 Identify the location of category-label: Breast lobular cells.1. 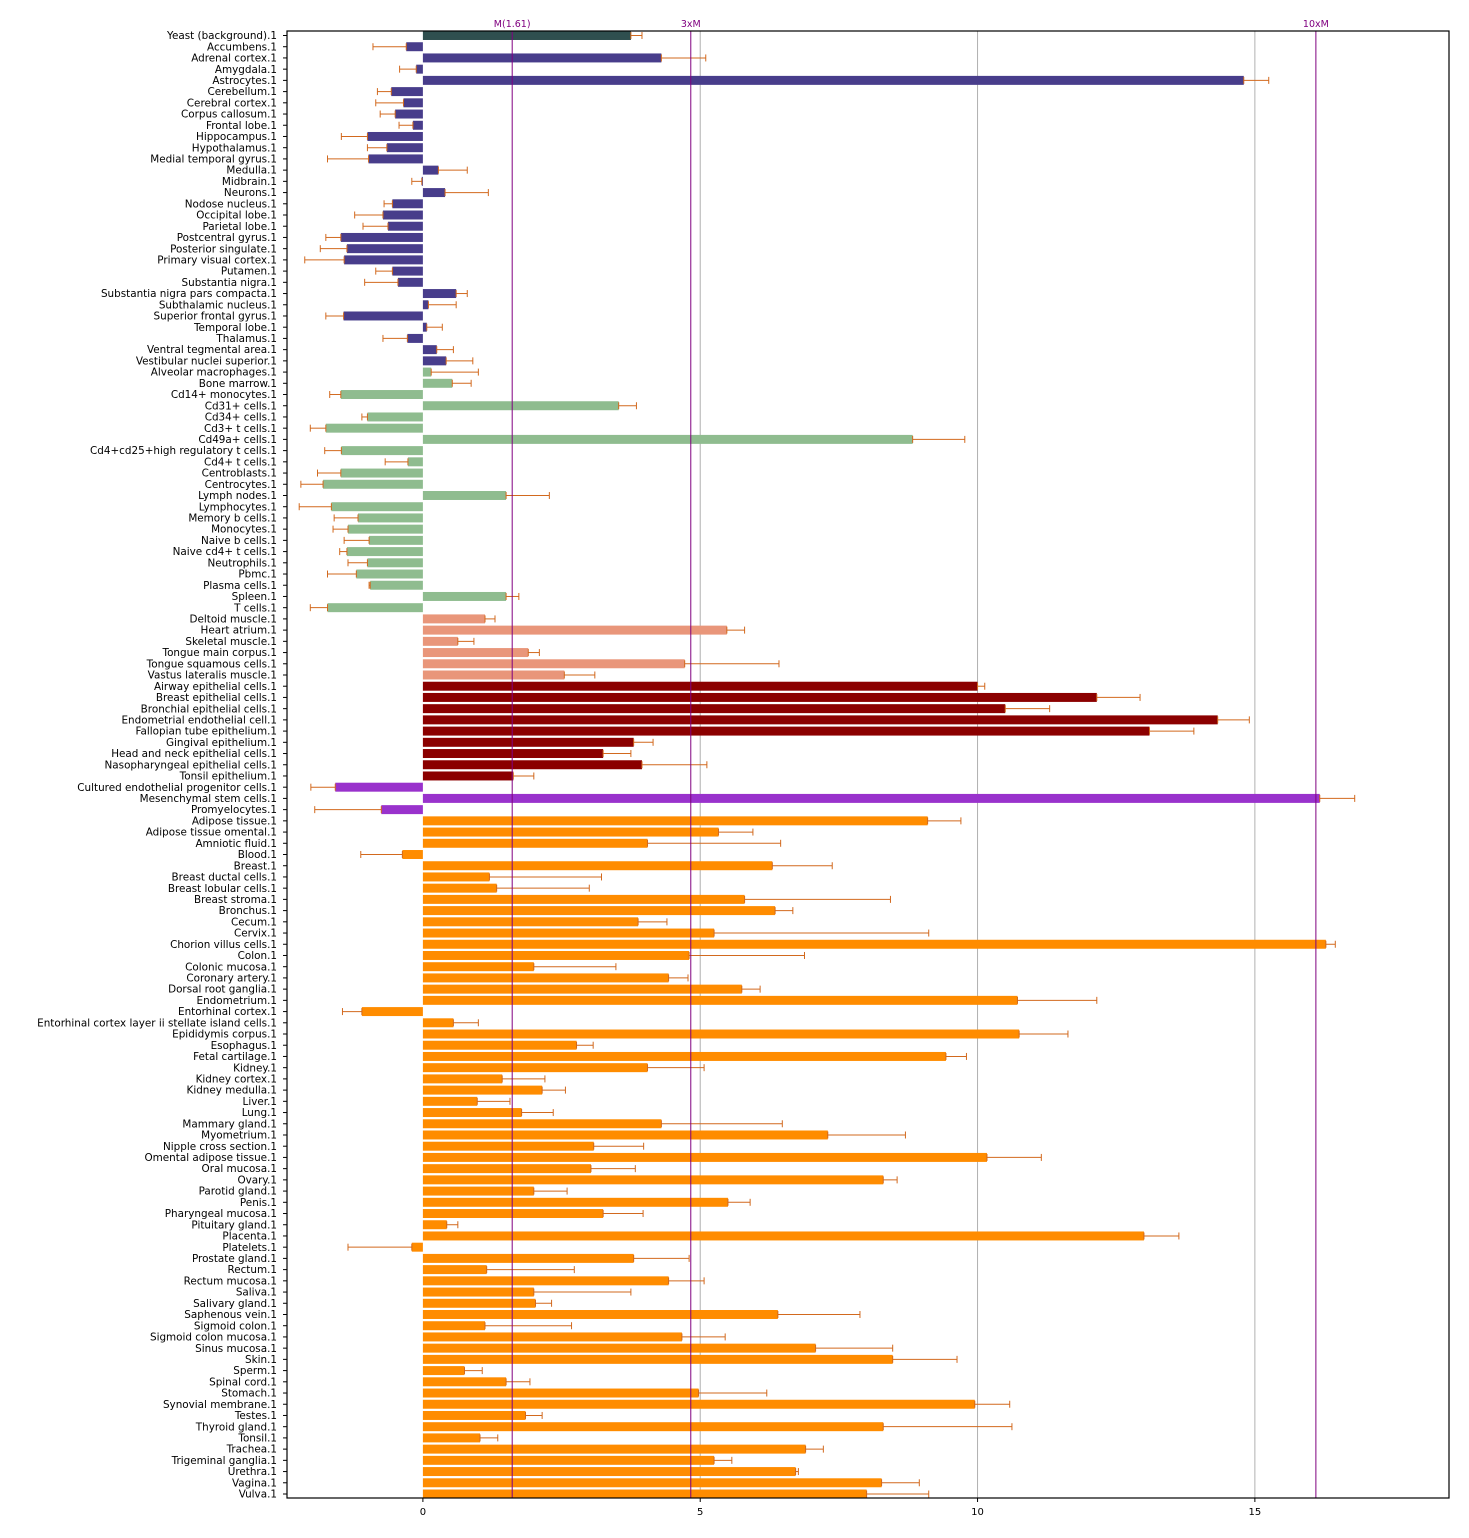
(222, 889).